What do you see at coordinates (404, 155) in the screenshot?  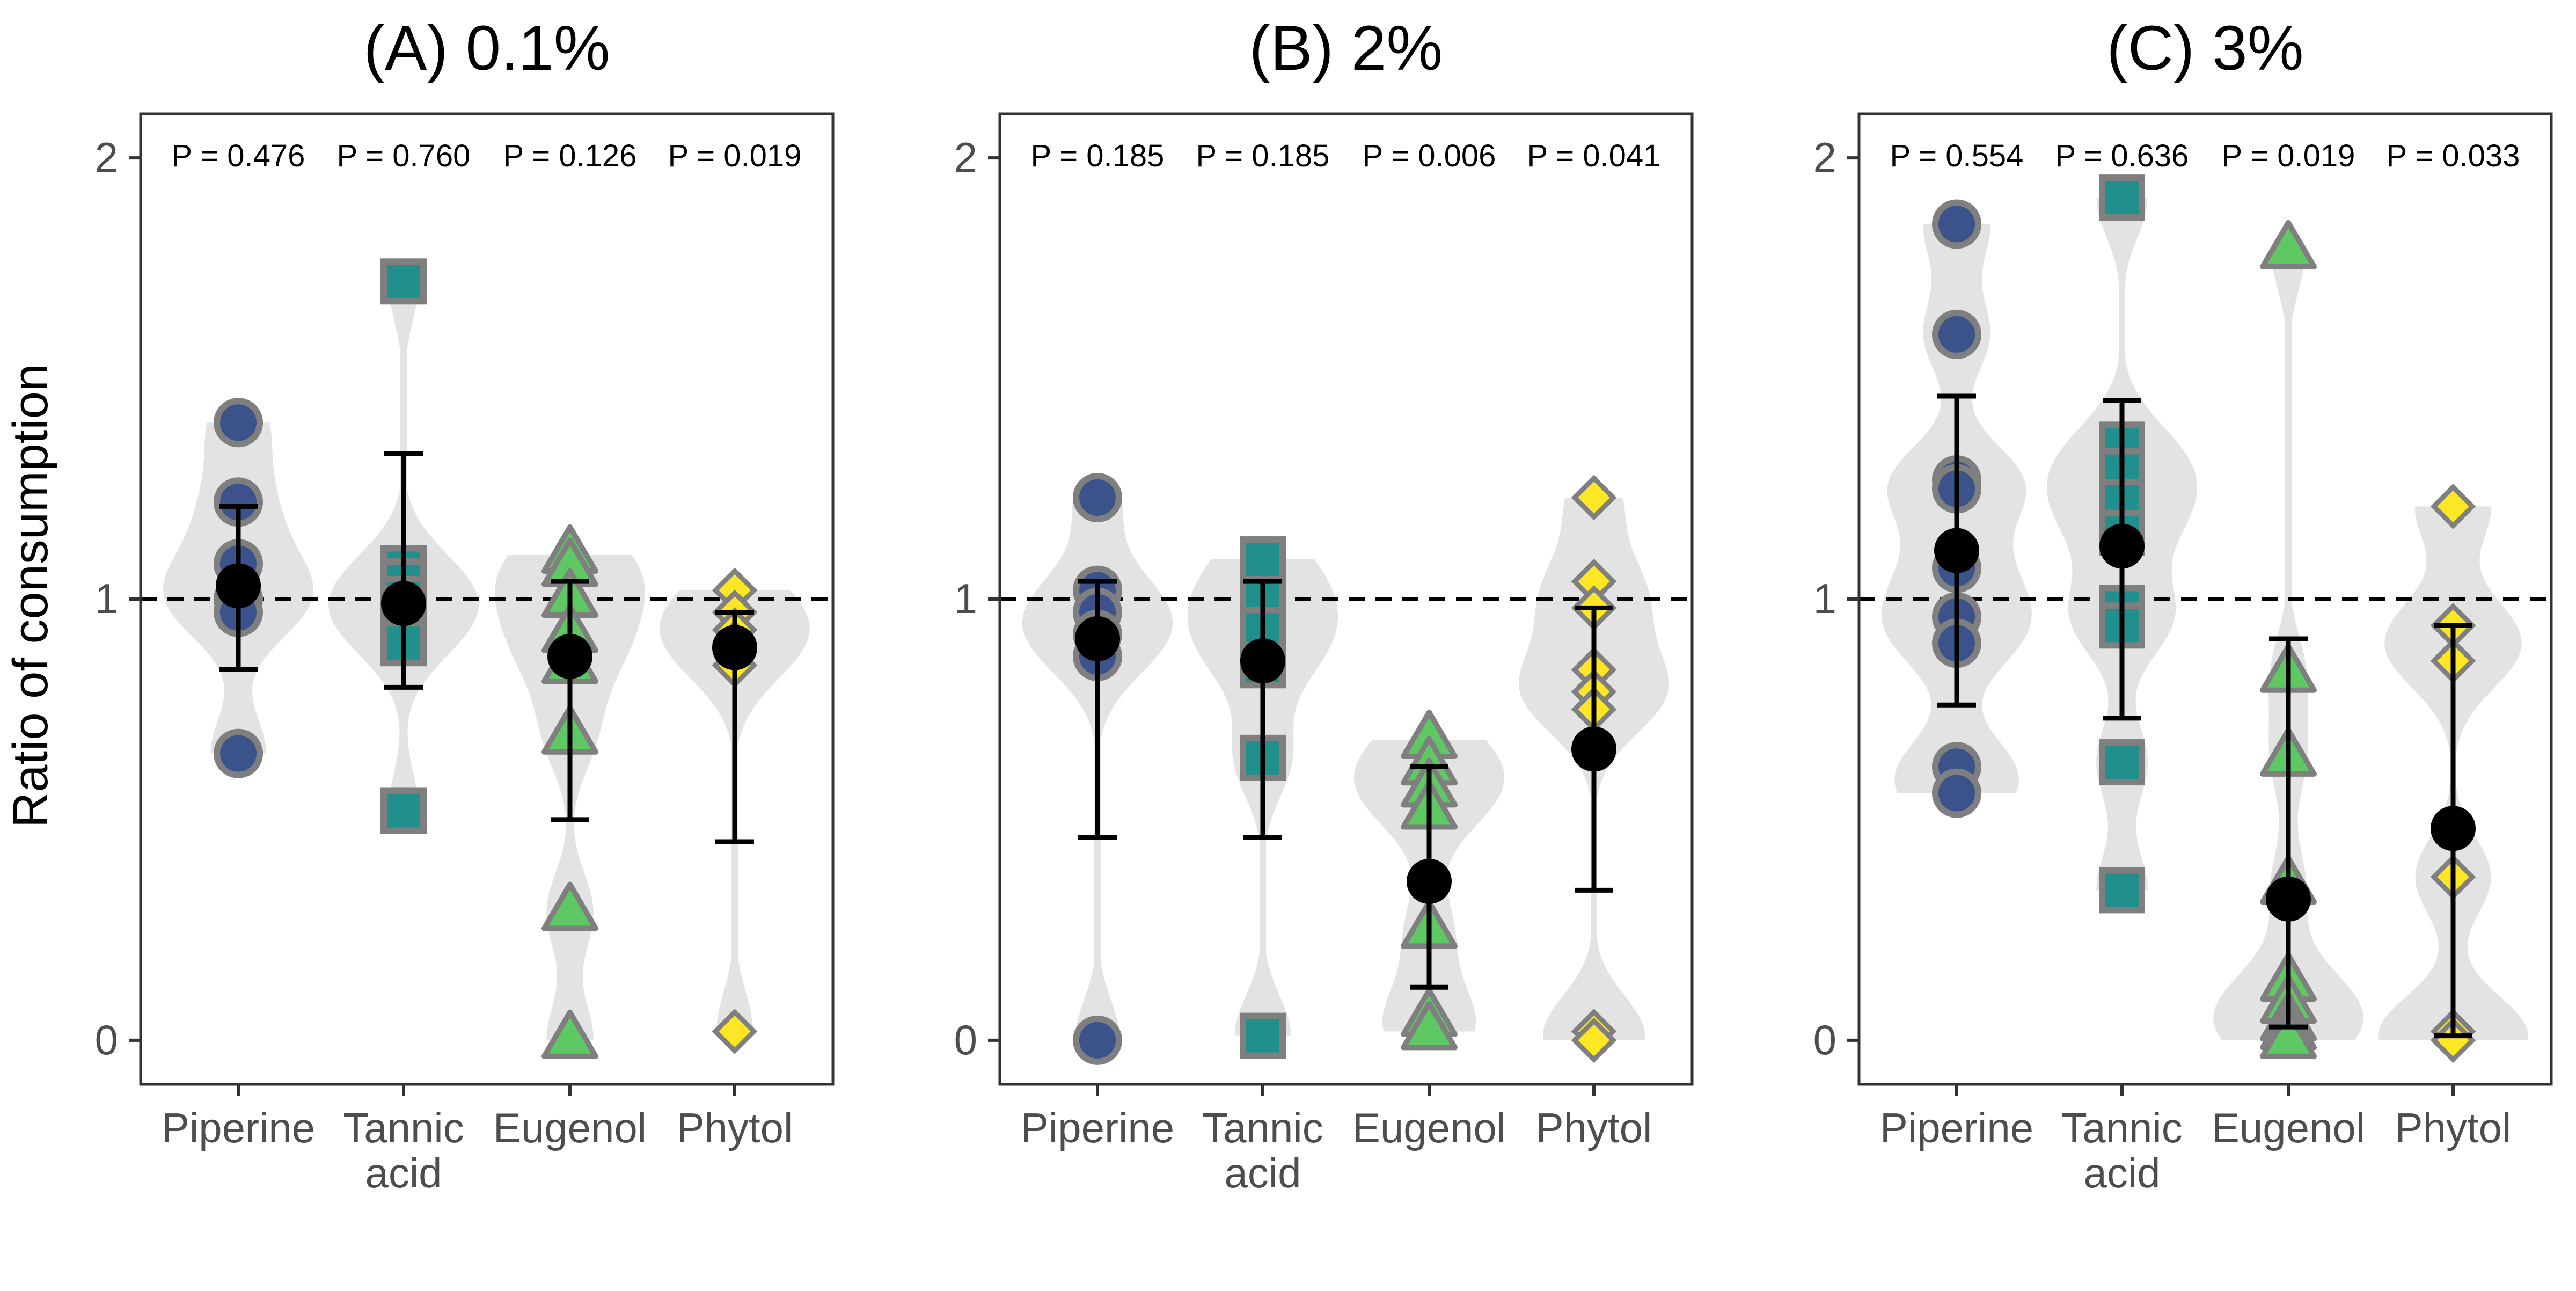 I see `p-value-label: P = 0.760` at bounding box center [404, 155].